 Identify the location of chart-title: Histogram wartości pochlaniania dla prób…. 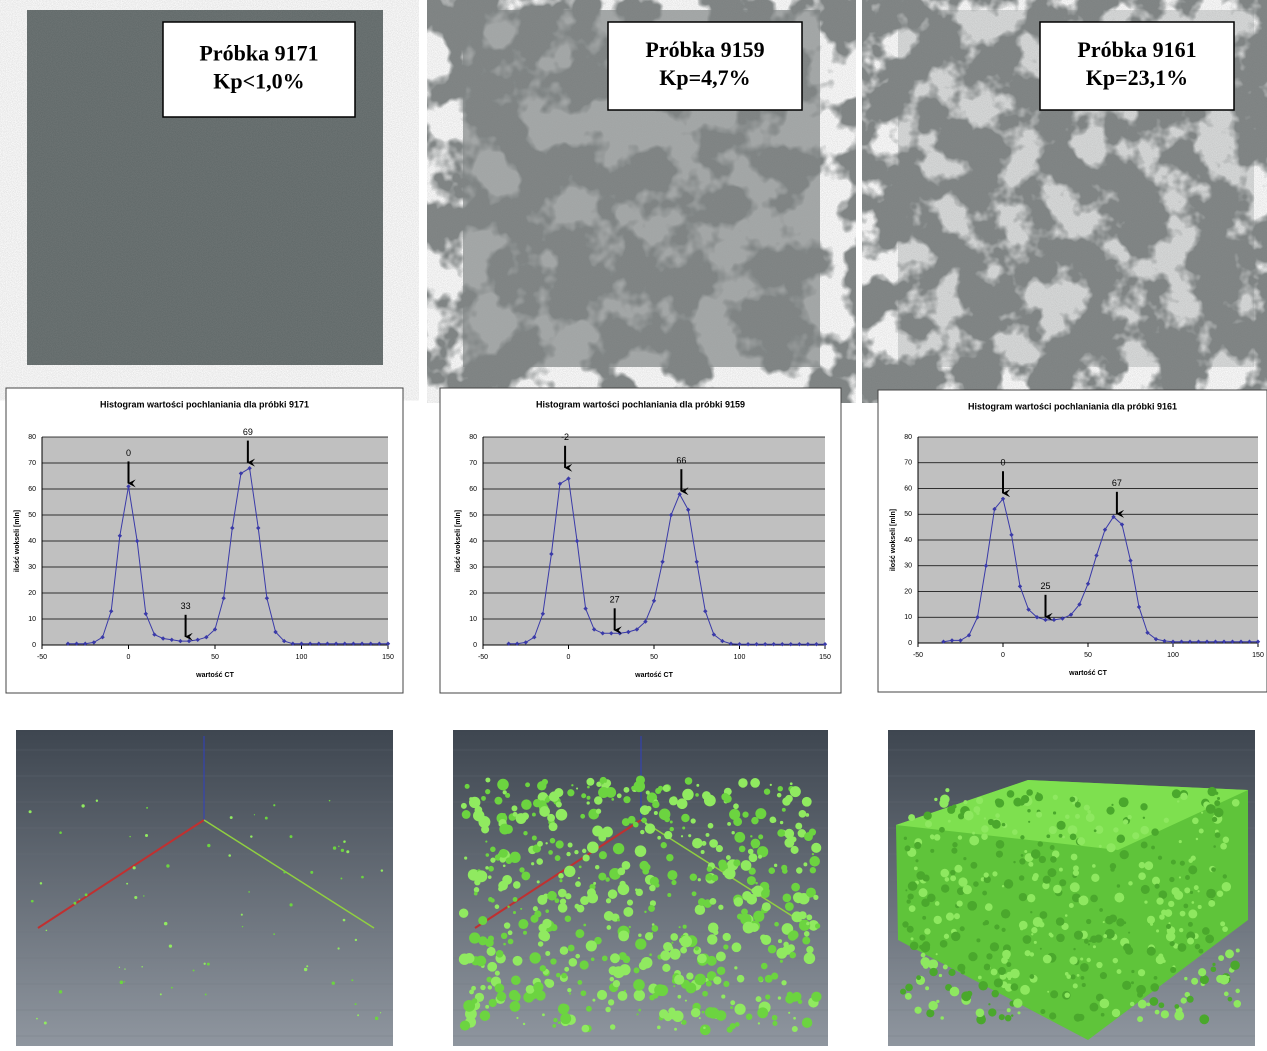
(204, 404).